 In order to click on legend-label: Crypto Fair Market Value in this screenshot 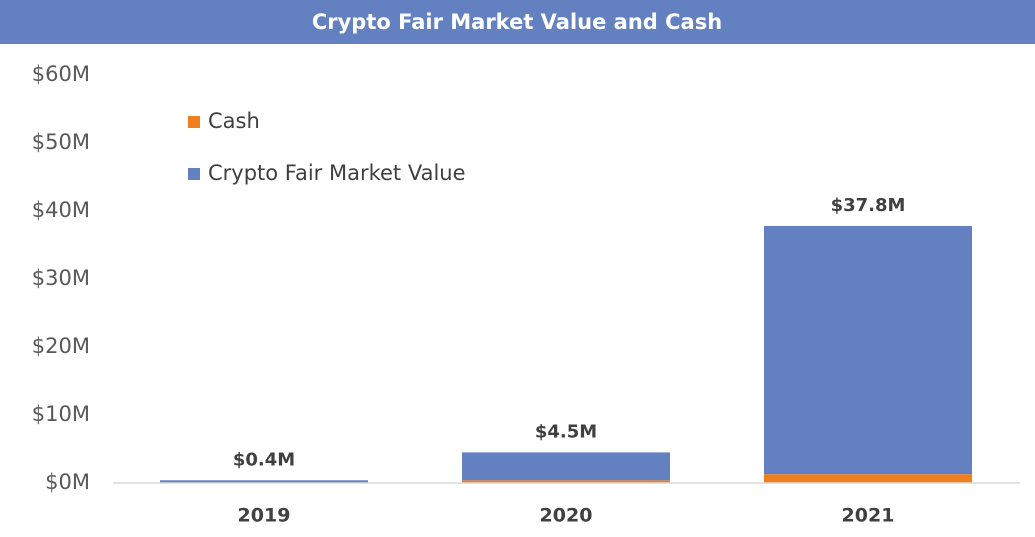, I will do `click(337, 173)`.